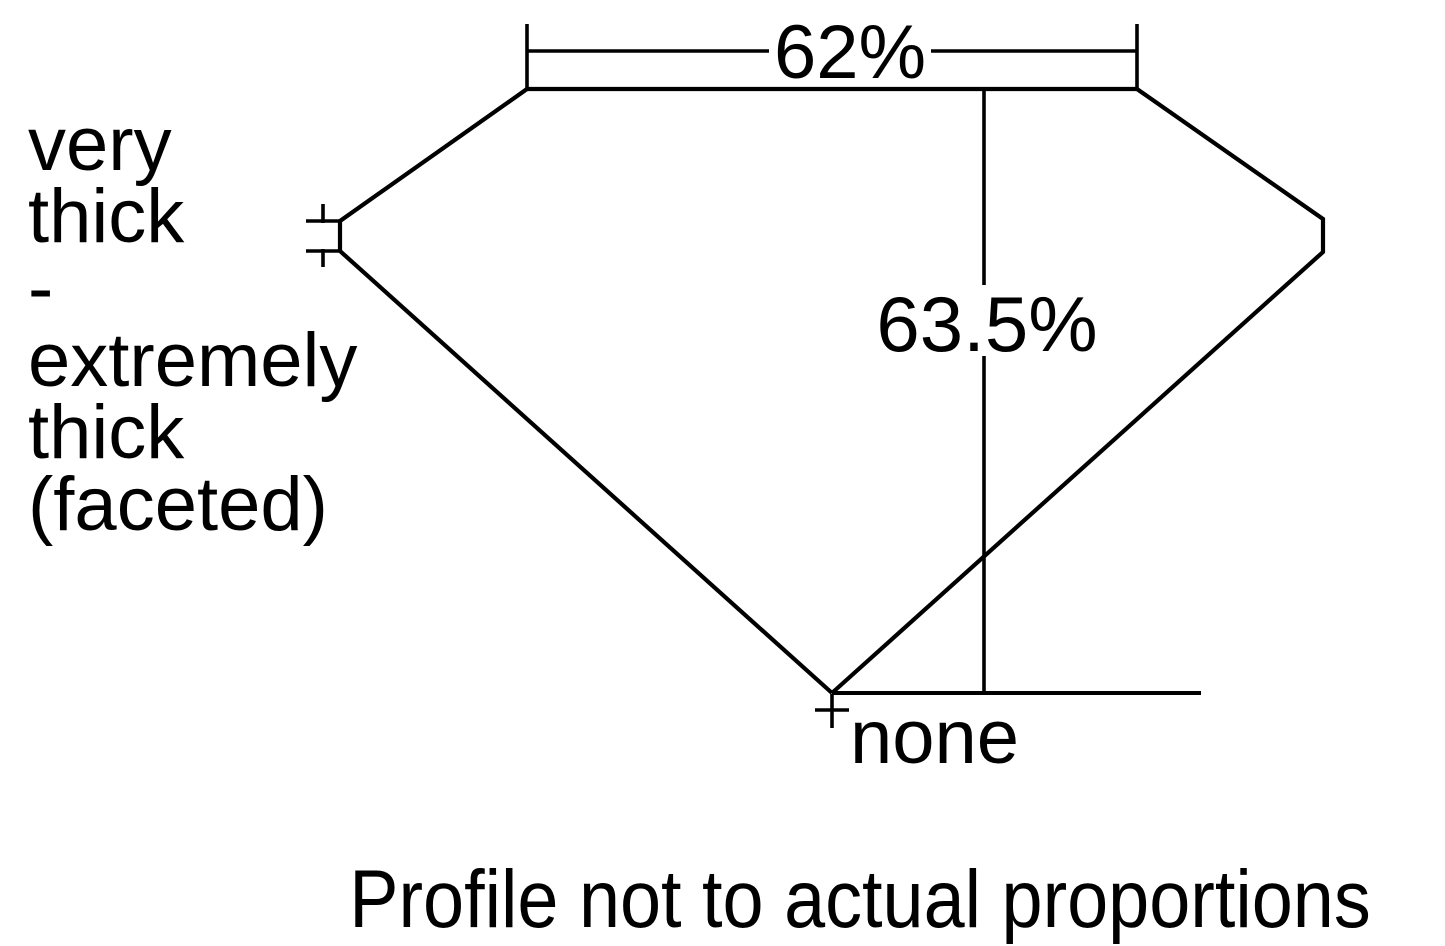 Image resolution: width=1445 pixels, height=946 pixels. I want to click on culet-label: none, so click(935, 737).